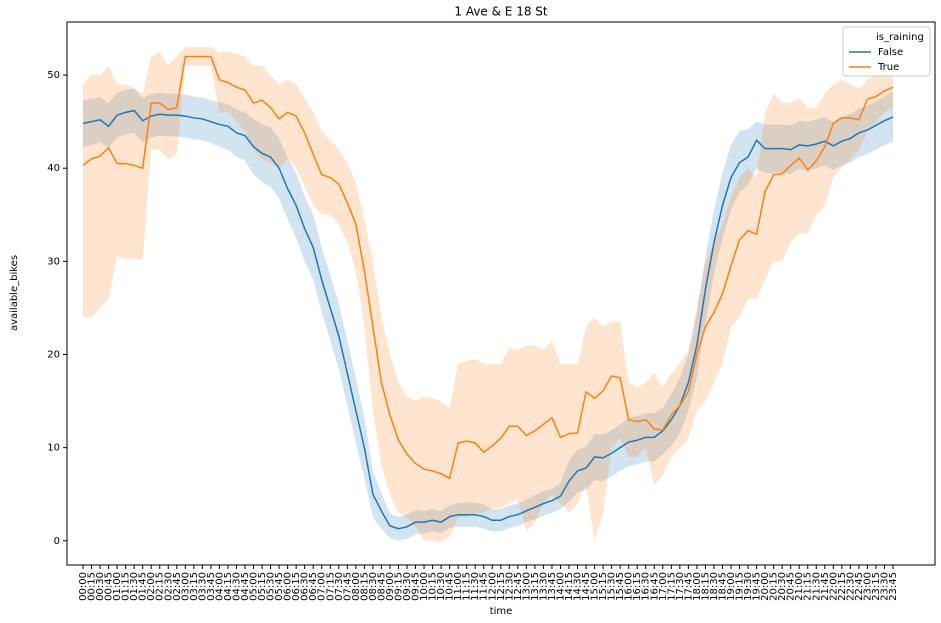  Describe the element at coordinates (53, 75) in the screenshot. I see `y-tick-label: 50` at that location.